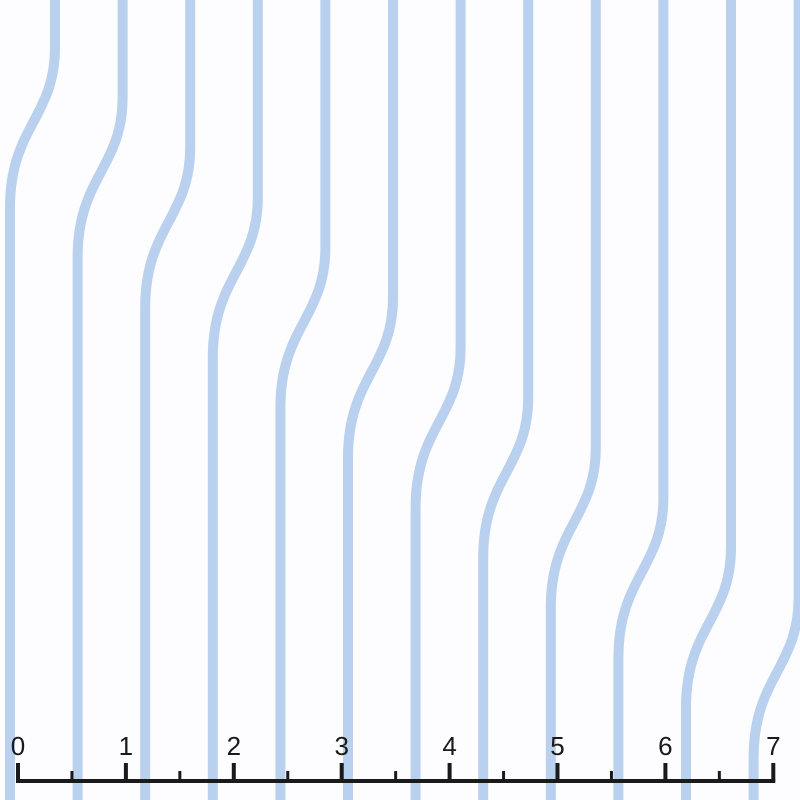 The image size is (800, 800). What do you see at coordinates (665, 746) in the screenshot?
I see `ruler-label: 6` at bounding box center [665, 746].